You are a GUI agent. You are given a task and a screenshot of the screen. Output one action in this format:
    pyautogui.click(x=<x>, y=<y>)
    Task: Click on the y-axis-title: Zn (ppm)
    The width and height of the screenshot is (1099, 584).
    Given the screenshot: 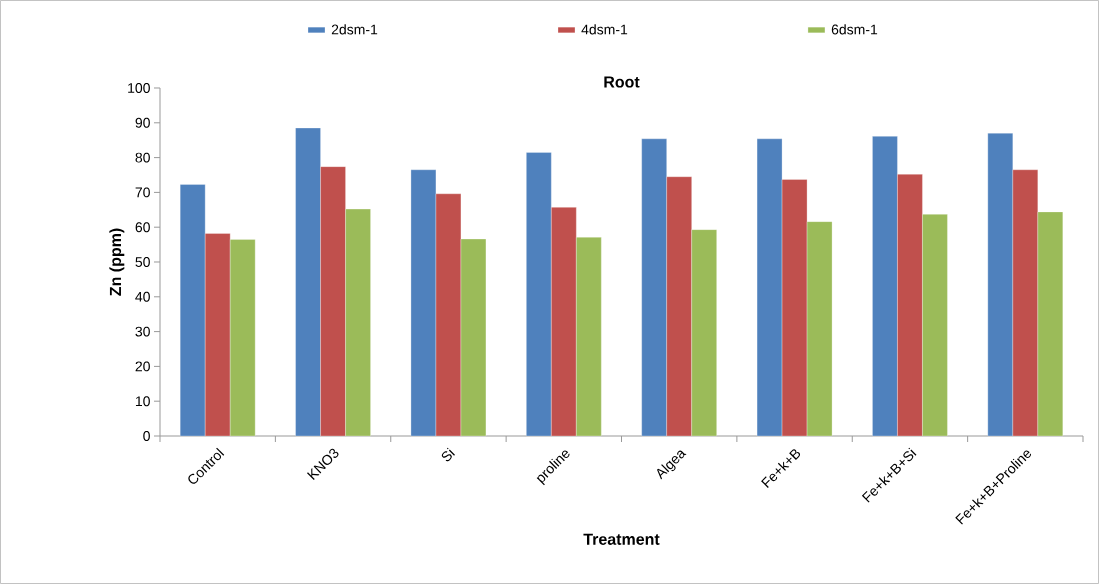 What is the action you would take?
    pyautogui.click(x=117, y=262)
    